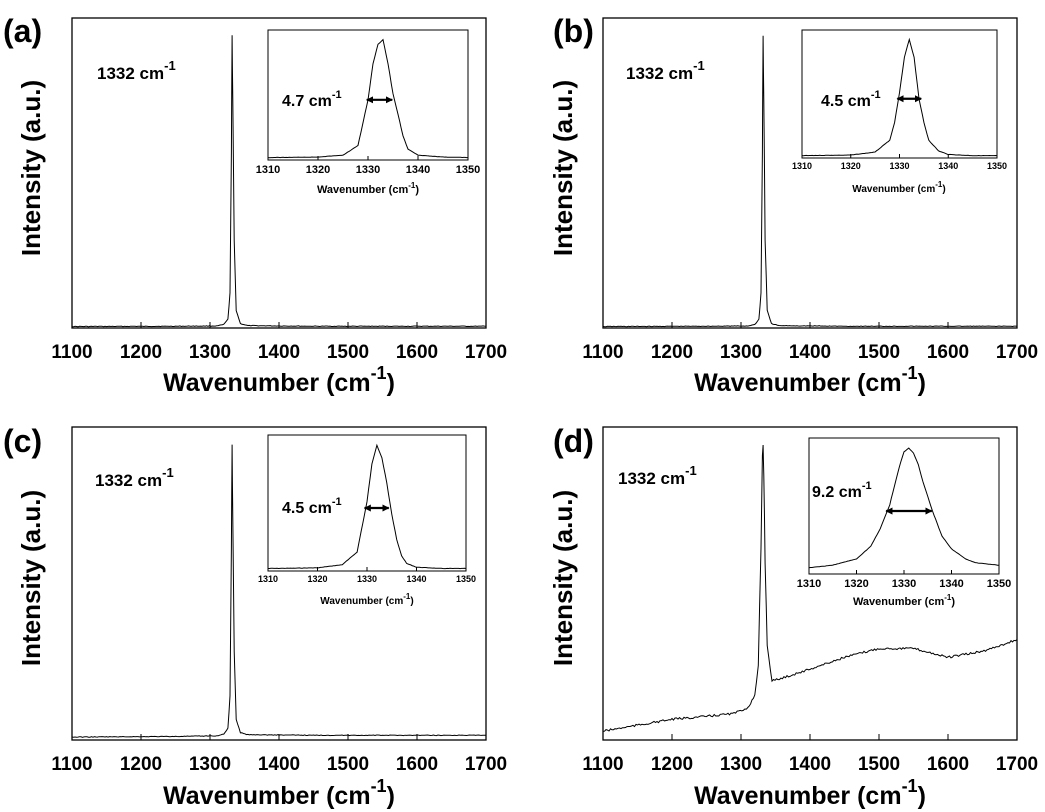 Image resolution: width=1045 pixels, height=812 pixels. Describe the element at coordinates (948, 166) in the screenshot. I see `inset-x-tick-label-b-3: 1340` at that location.